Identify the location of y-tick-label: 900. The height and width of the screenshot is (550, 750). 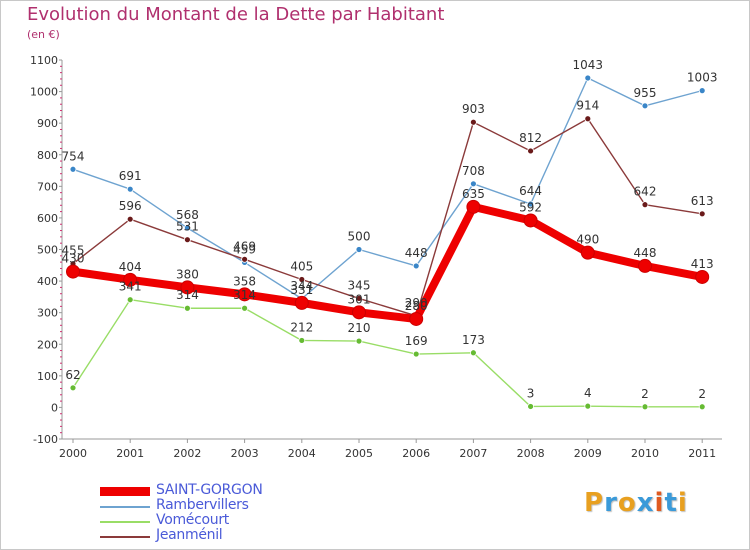
(47, 123).